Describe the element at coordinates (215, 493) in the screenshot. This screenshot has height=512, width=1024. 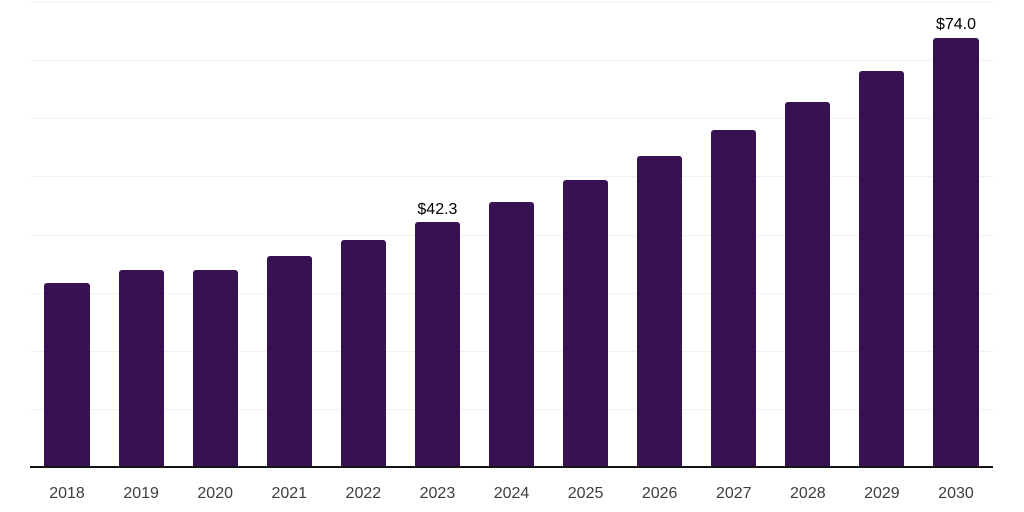
I see `x-tick-label-2020: 2020` at that location.